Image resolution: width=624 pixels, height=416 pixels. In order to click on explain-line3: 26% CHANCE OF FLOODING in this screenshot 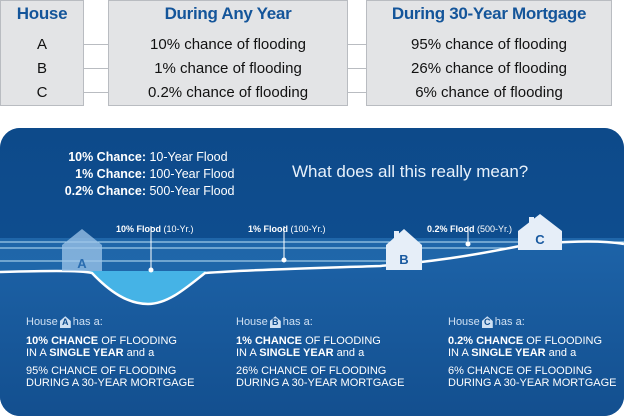, I will do `click(311, 370)`.